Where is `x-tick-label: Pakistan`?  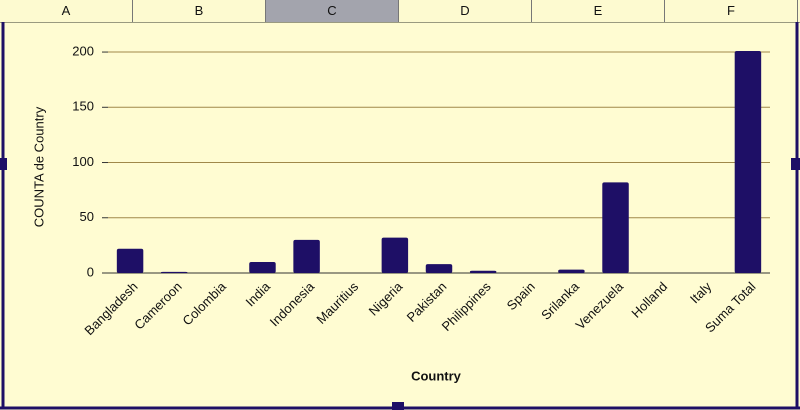 x-tick-label: Pakistan is located at coordinates (427, 302).